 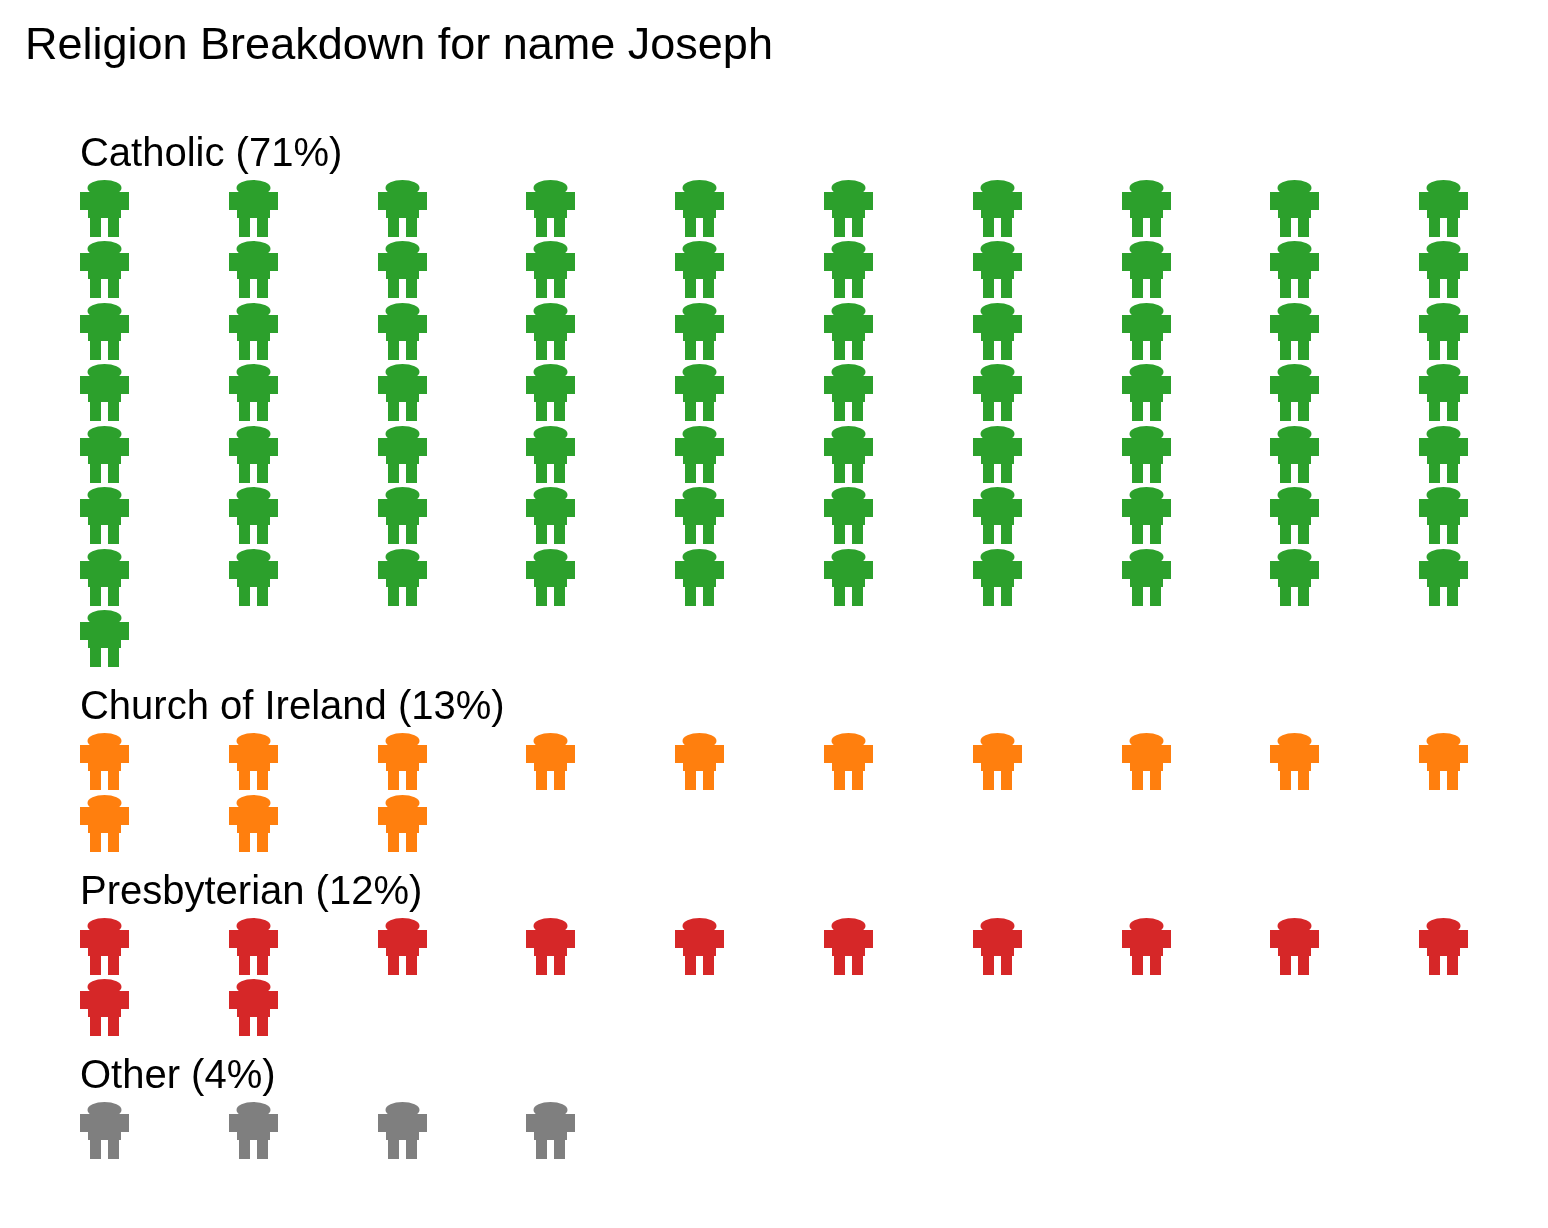 What do you see at coordinates (233, 1074) in the screenshot?
I see `data-label: (4%)` at bounding box center [233, 1074].